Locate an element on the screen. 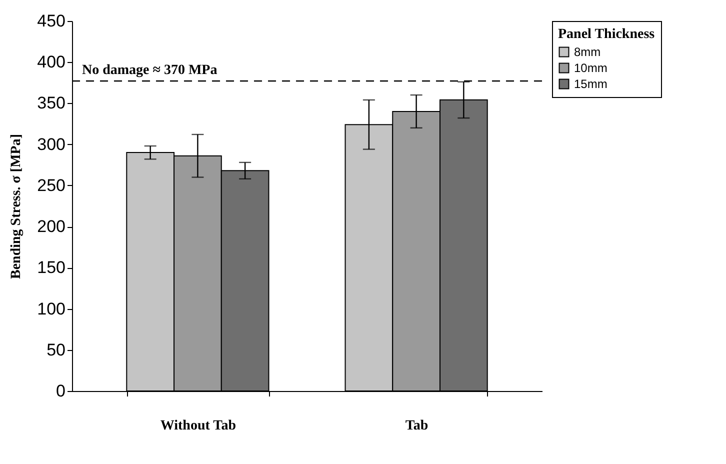 This screenshot has height=464, width=726. y-tick-label: 250 is located at coordinates (51, 185).